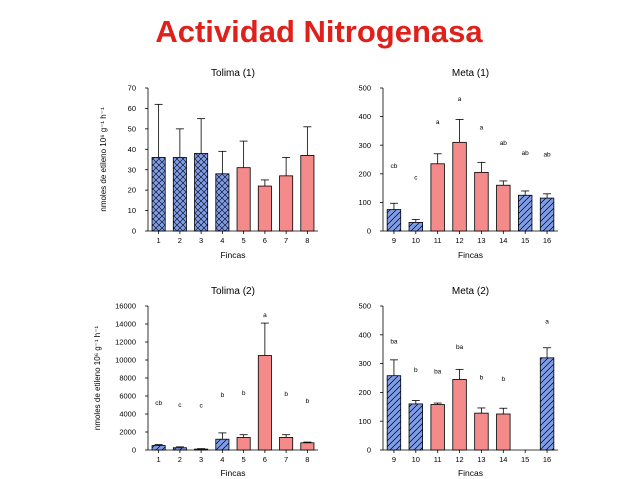  Describe the element at coordinates (127, 432) in the screenshot. I see `y-tick-label: 2000` at that location.